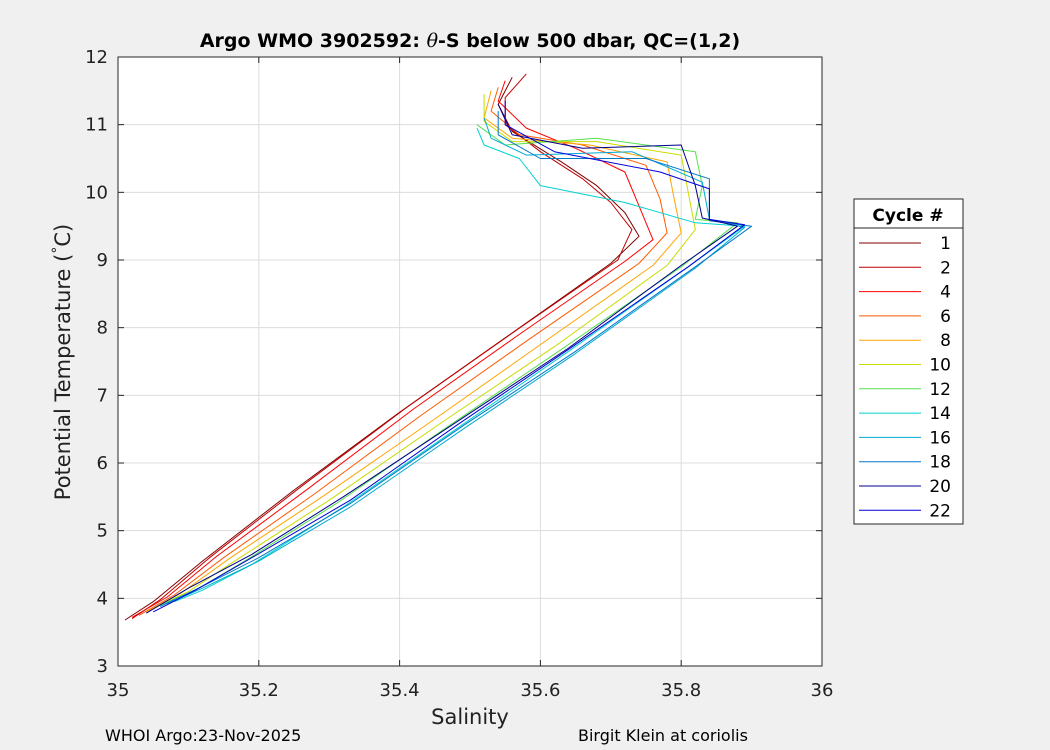 The height and width of the screenshot is (750, 1050). Describe the element at coordinates (118, 690) in the screenshot. I see `x-tick-label: 35` at that location.